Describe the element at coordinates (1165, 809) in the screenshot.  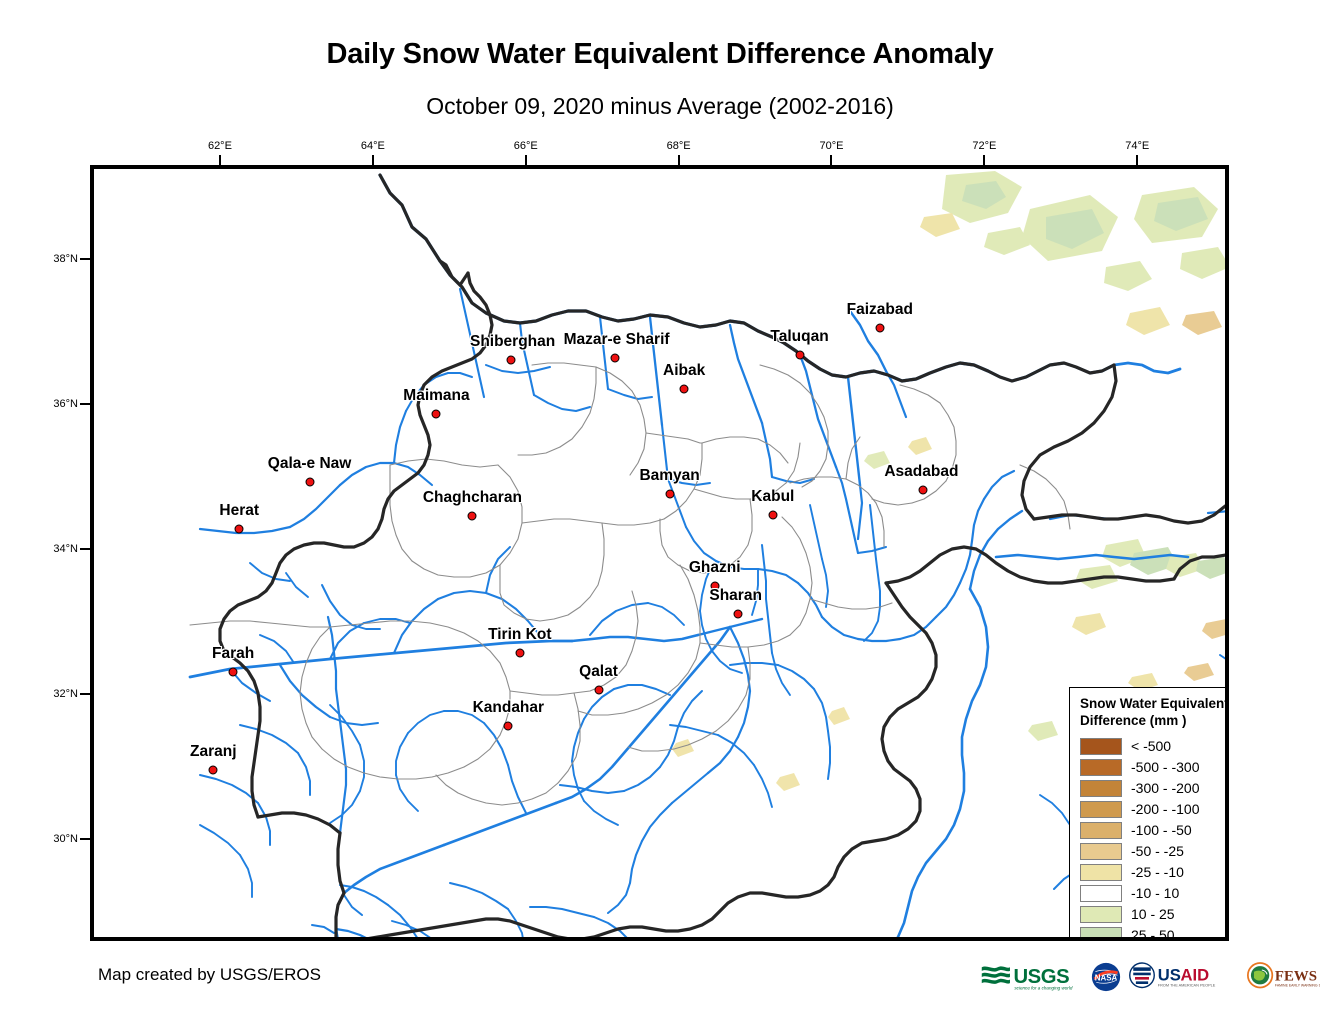
I see `legend-class-label: -200 - -100` at that location.